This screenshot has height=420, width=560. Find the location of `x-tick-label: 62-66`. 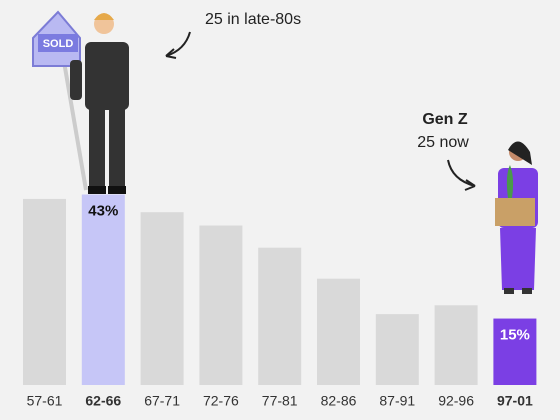

x-tick-label: 62-66 is located at coordinates (103, 401).